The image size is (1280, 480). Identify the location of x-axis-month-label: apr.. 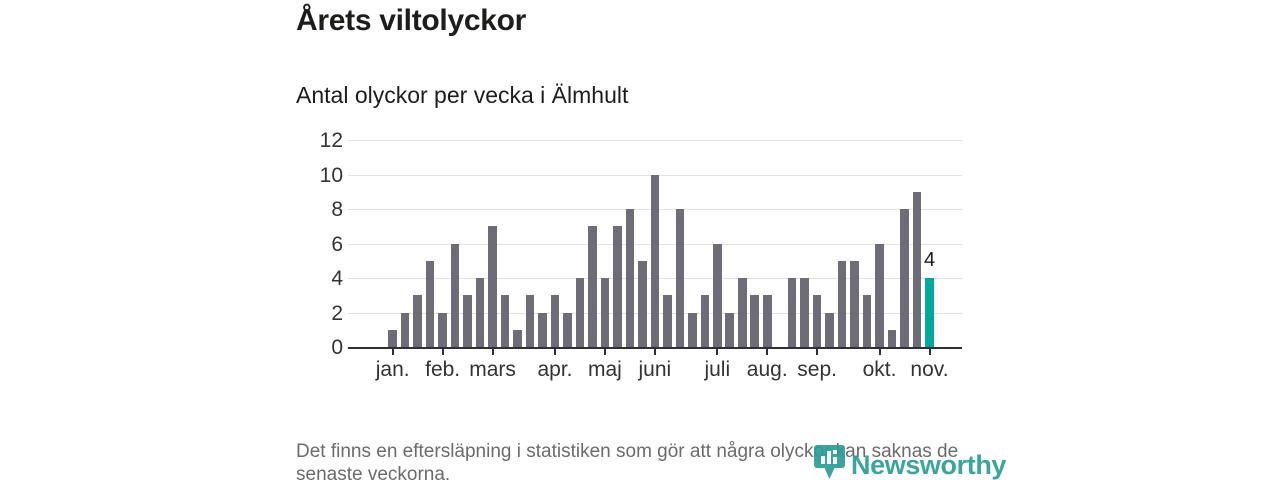
(555, 369).